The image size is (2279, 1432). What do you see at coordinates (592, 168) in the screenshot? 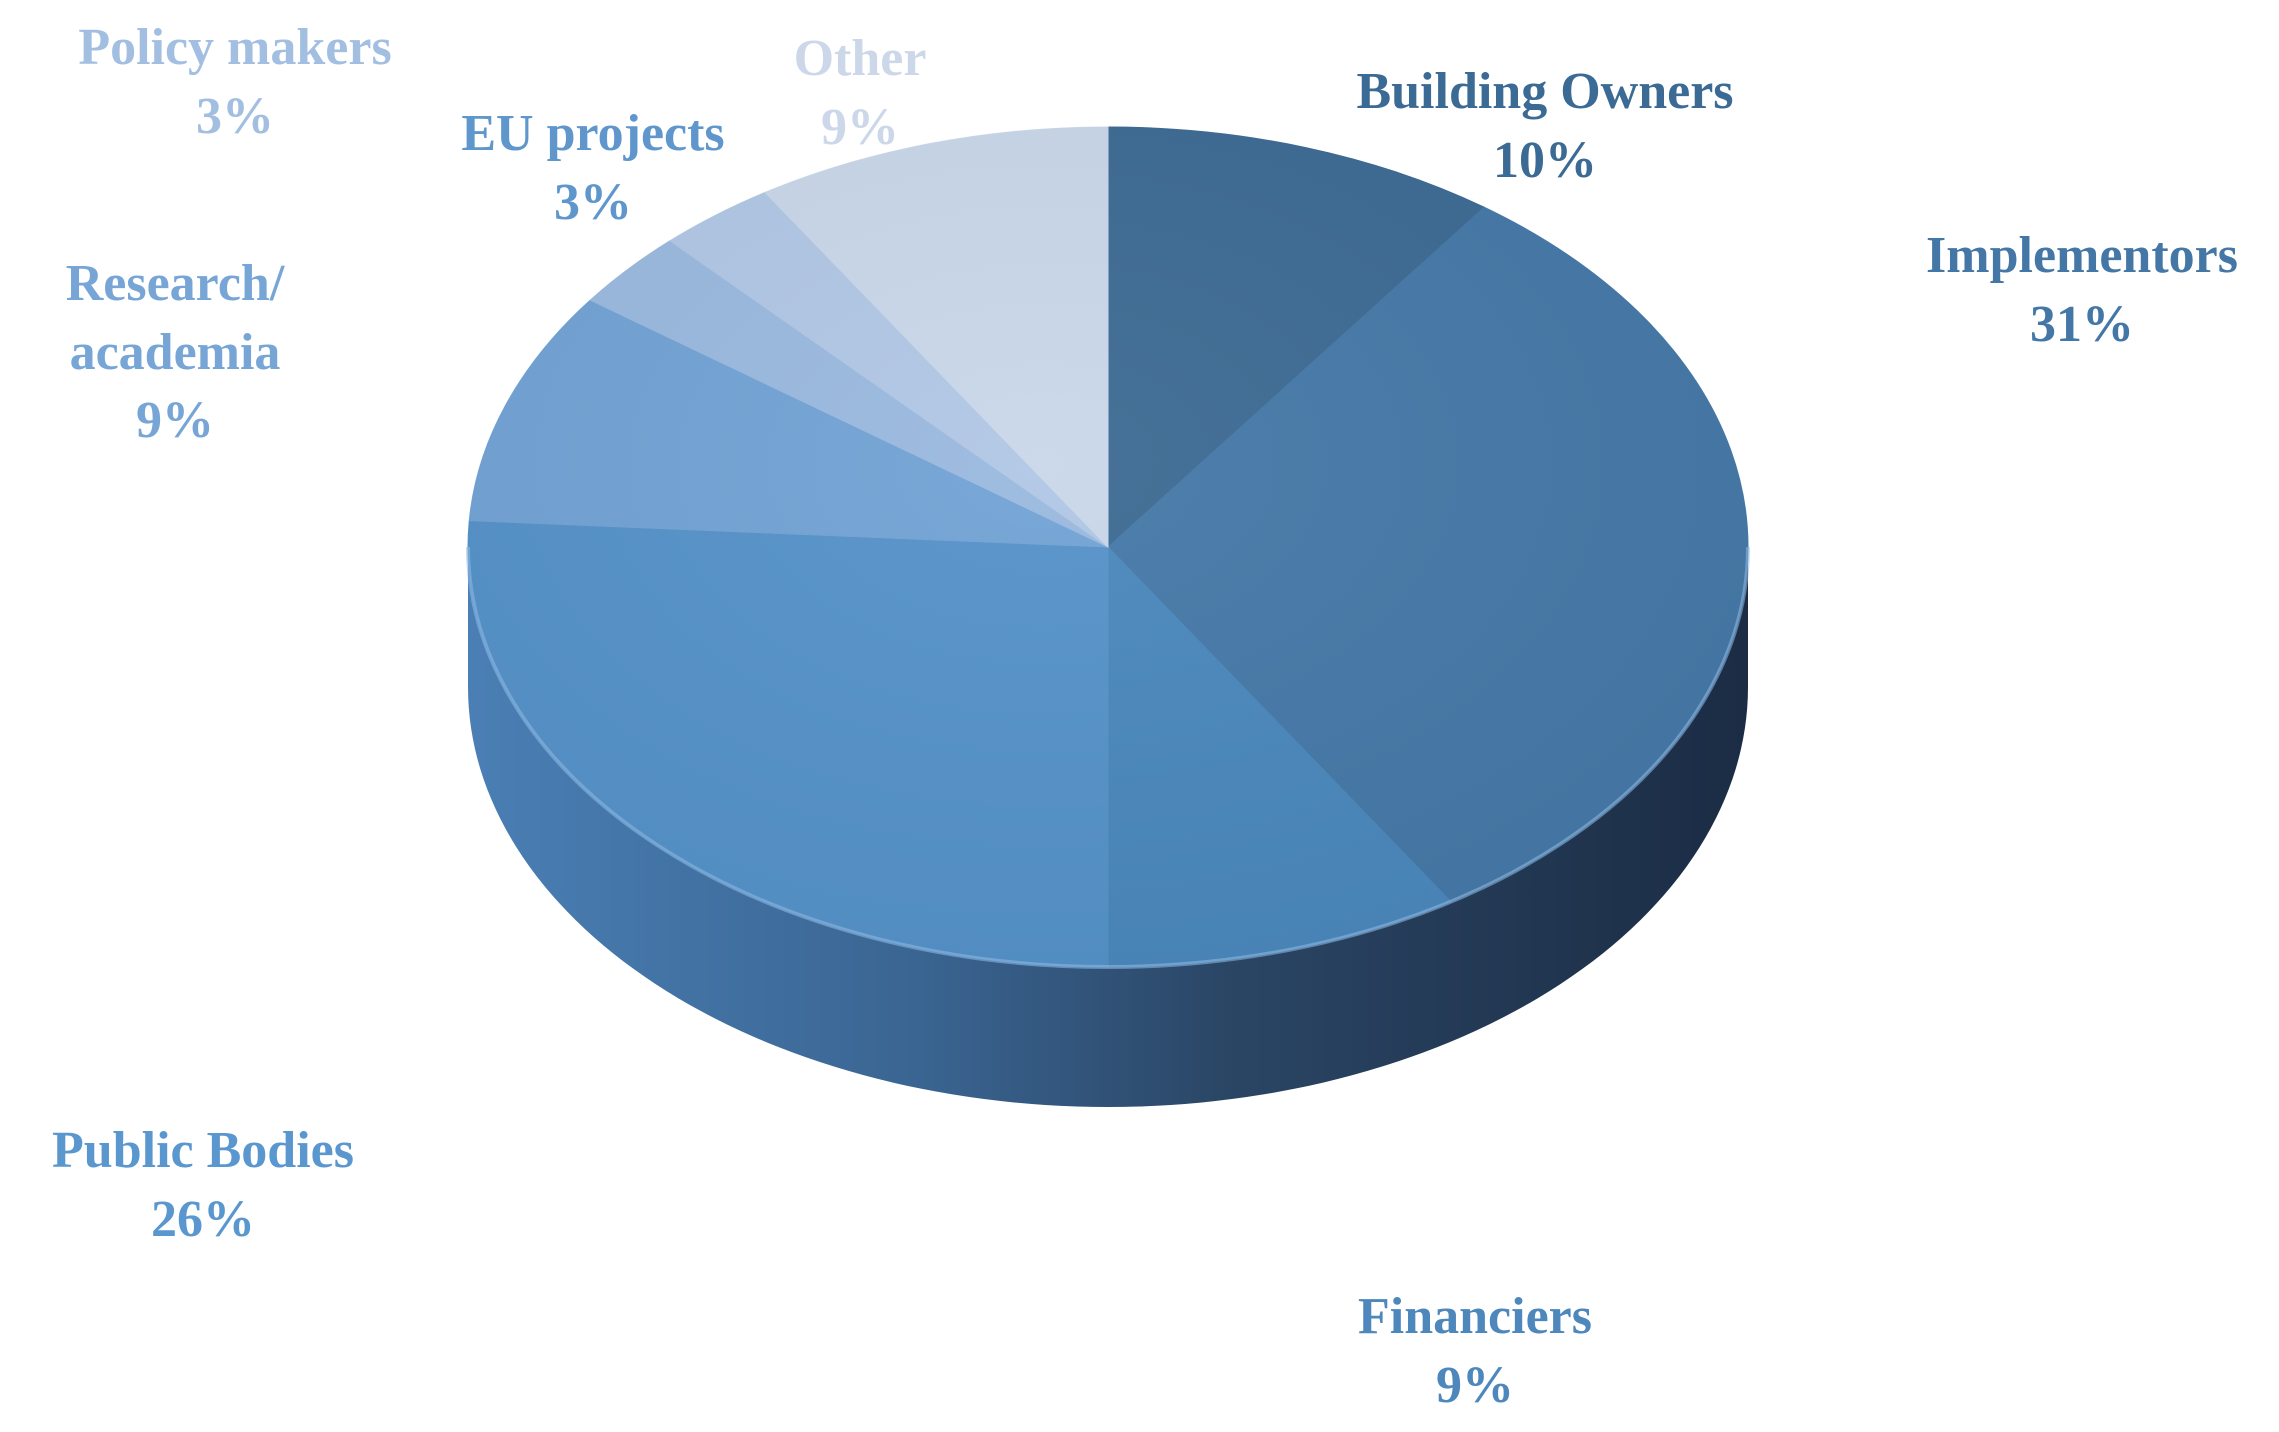
I see `slice-label: EU projects 3%` at bounding box center [592, 168].